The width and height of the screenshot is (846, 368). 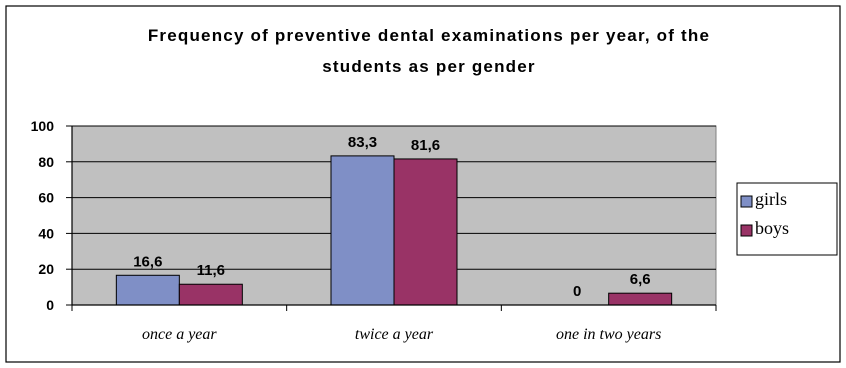 I want to click on data-label: 83,3, so click(x=362, y=142).